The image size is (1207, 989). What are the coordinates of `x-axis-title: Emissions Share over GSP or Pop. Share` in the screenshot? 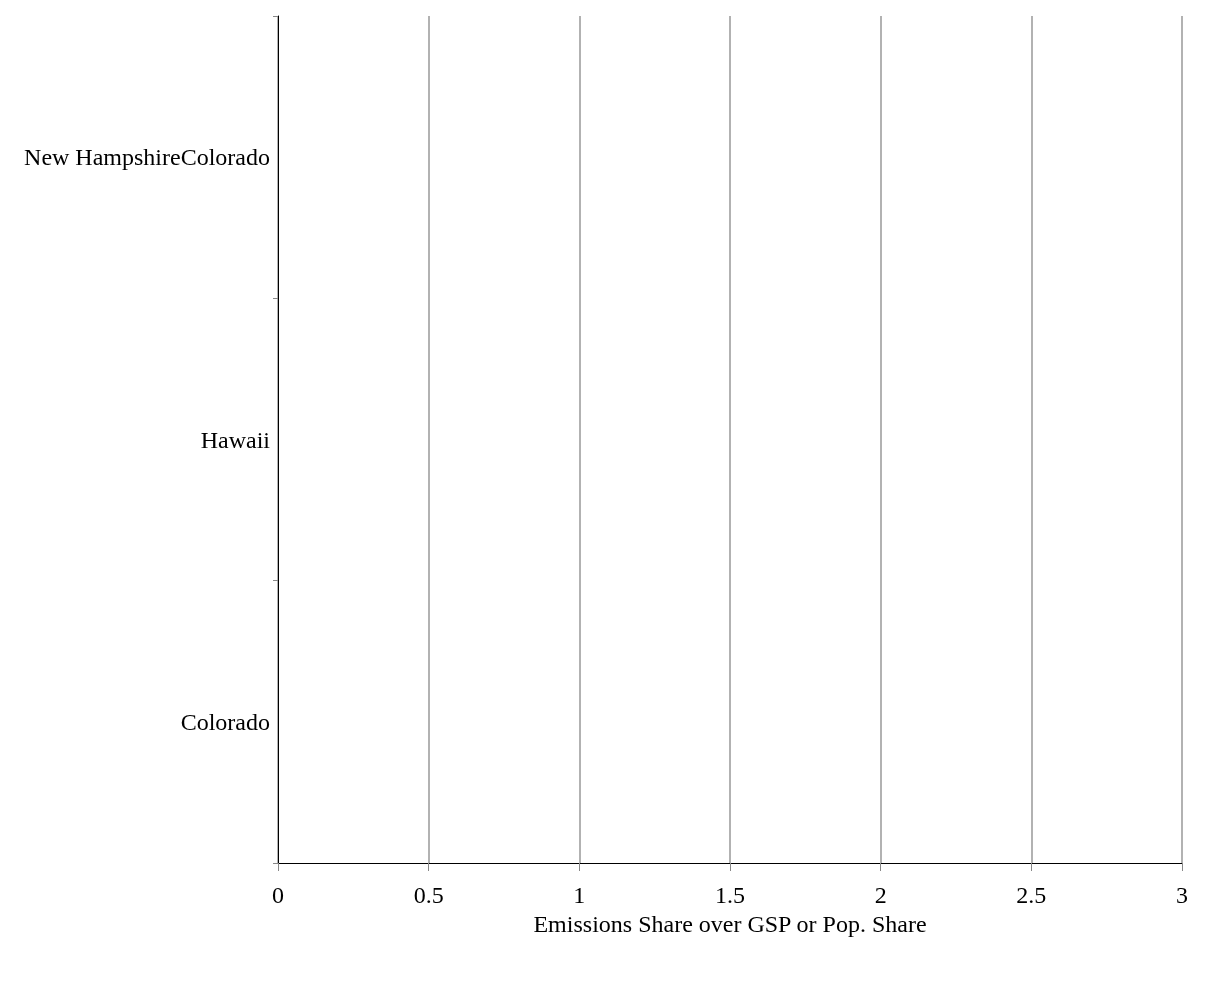 It's located at (730, 923).